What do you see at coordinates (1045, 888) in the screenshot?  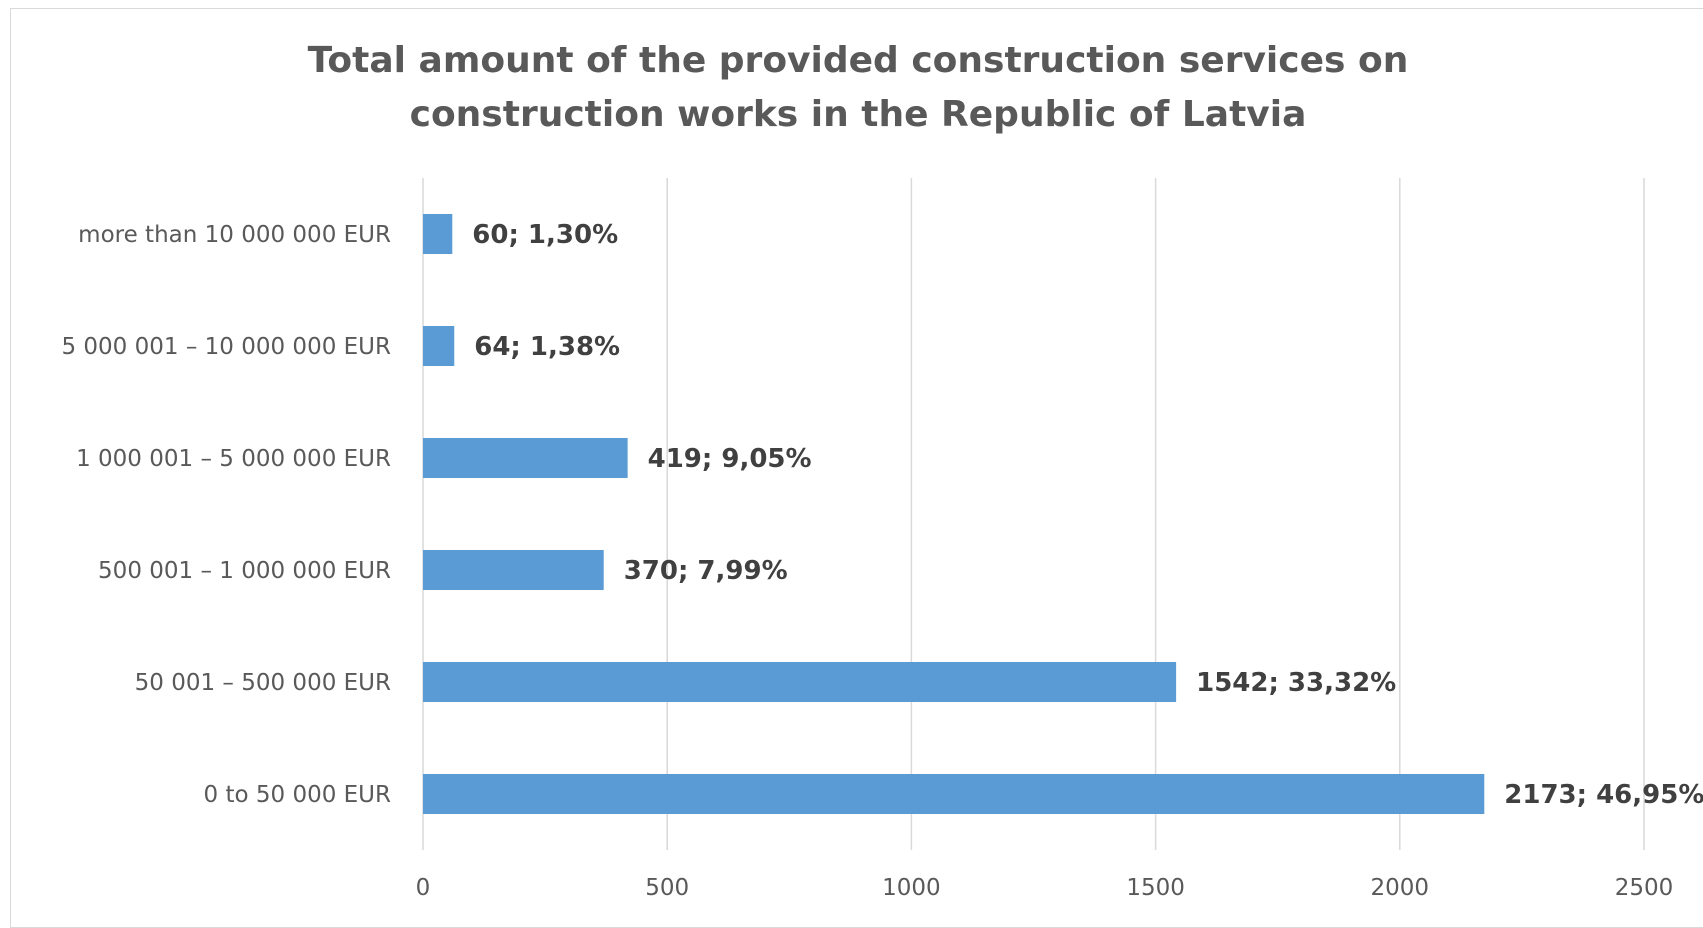 I see `x-axis-tick-labels: 0 500 1000 1500 2000 2500` at bounding box center [1045, 888].